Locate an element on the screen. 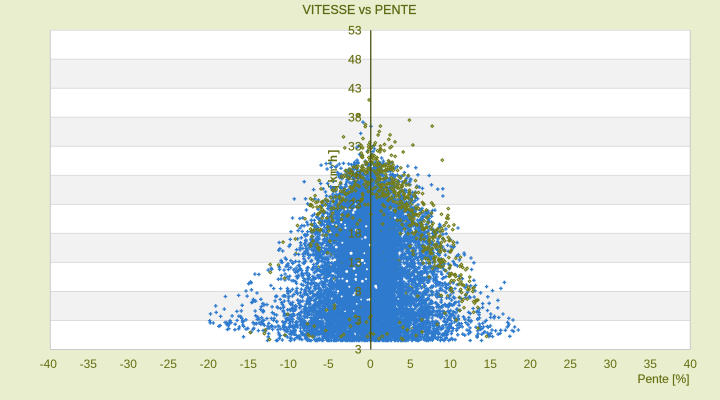  svg-text: 18 is located at coordinates (355, 233).